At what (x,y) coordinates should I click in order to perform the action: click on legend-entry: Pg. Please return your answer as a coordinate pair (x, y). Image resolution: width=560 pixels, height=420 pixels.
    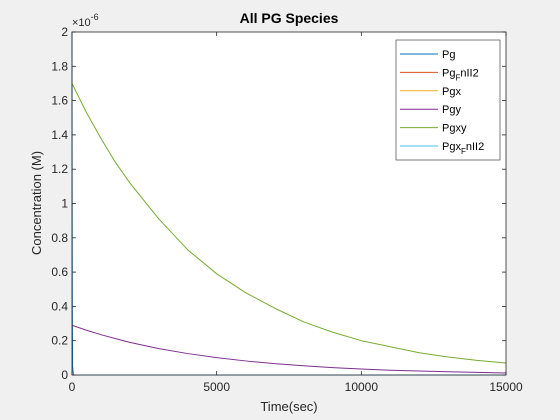
    Looking at the image, I should click on (448, 55).